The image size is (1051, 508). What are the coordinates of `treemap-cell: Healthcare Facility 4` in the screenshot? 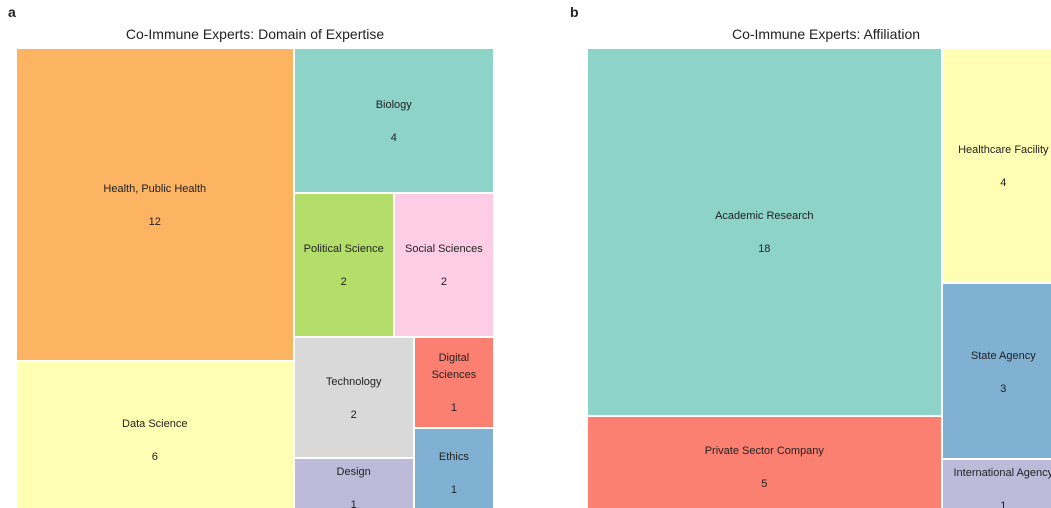 It's located at (996, 165).